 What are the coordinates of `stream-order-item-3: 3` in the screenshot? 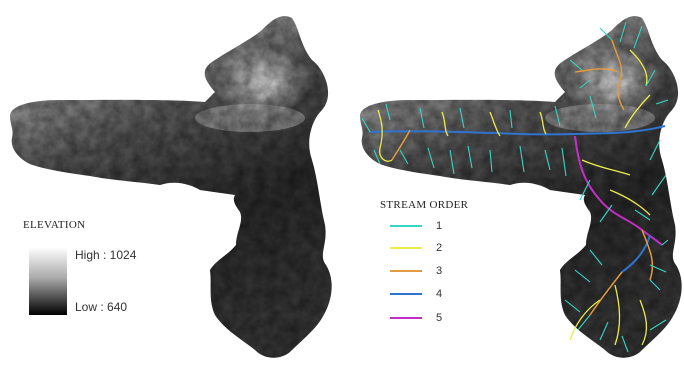 It's located at (416, 271).